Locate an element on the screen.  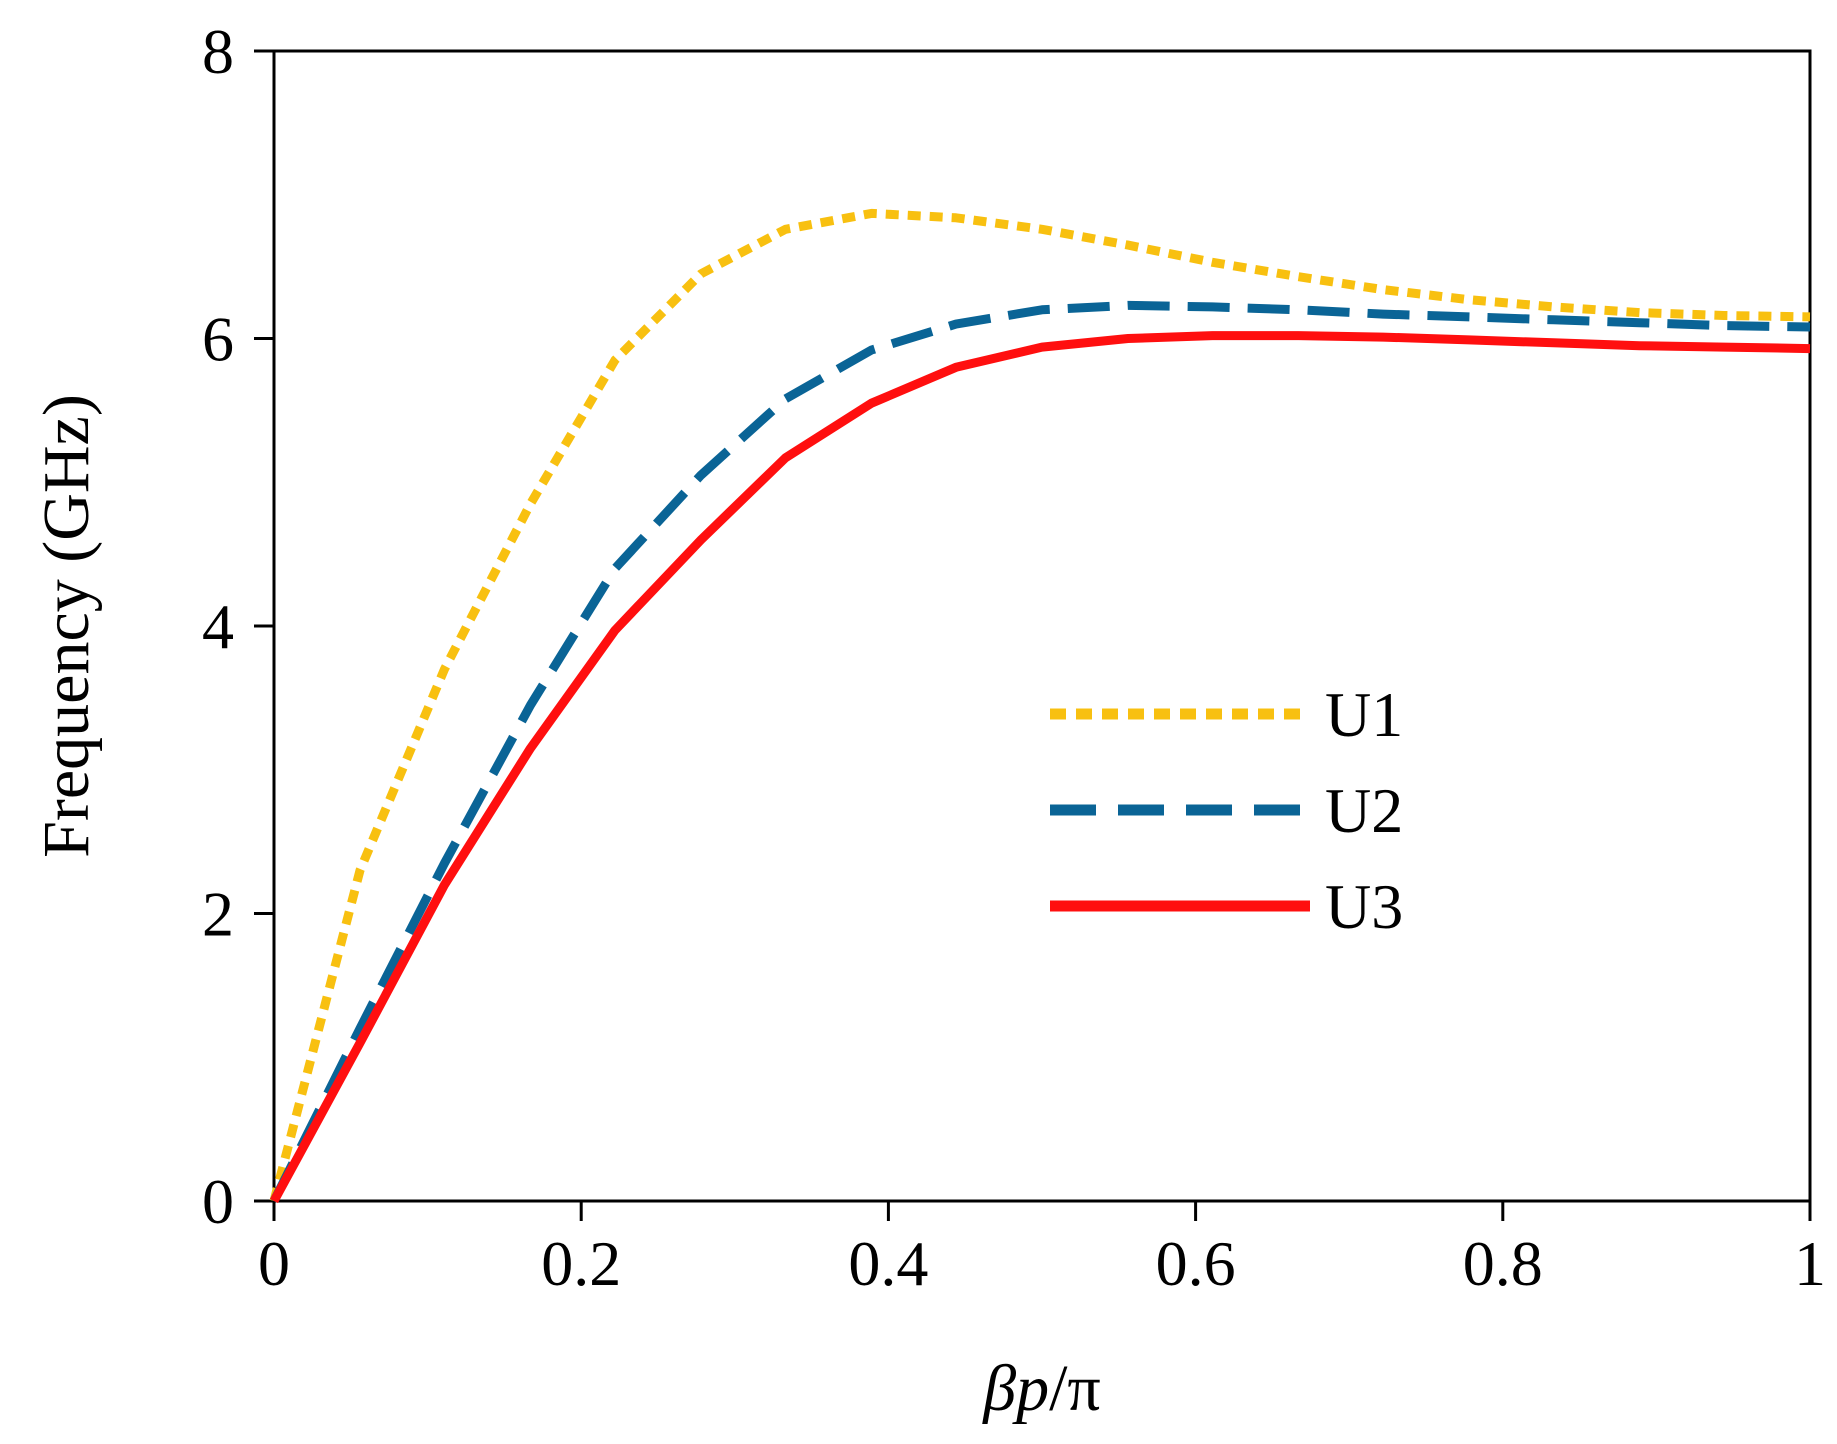
legend-label-u2: U2 is located at coordinates (1364, 810).